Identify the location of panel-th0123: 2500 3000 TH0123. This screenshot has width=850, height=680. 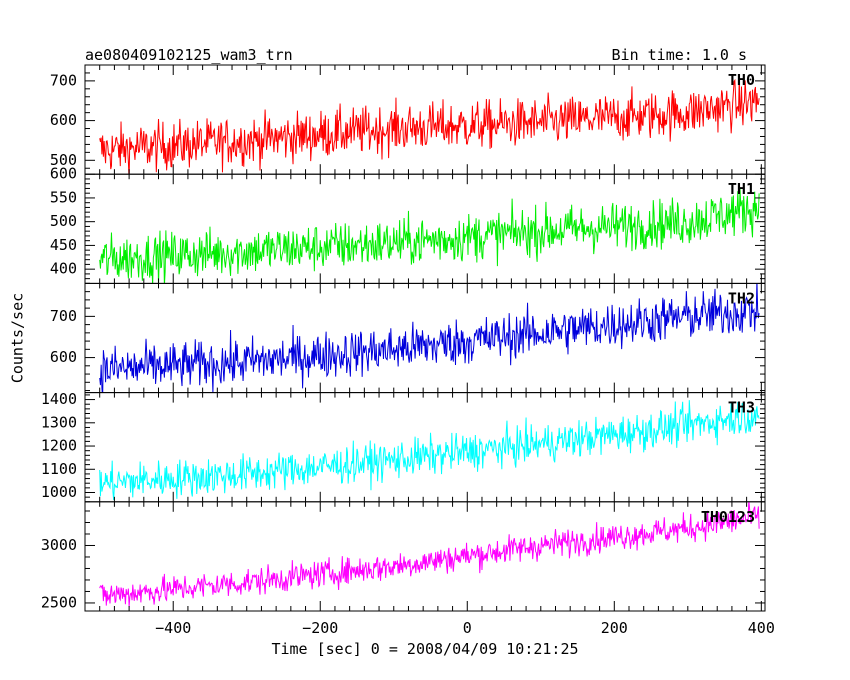
(403, 556).